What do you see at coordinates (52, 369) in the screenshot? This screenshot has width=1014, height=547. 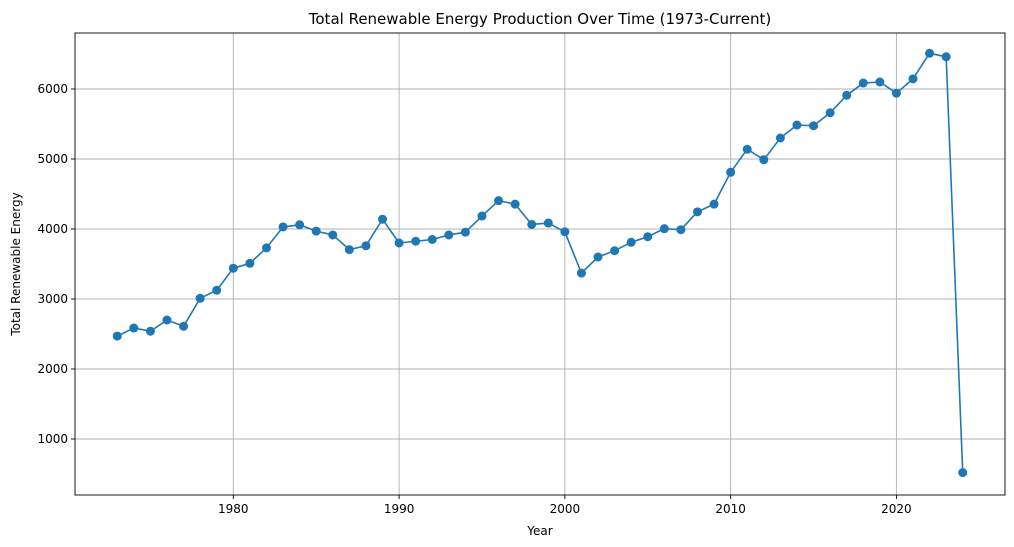 I see `y-tick-label: 2000` at bounding box center [52, 369].